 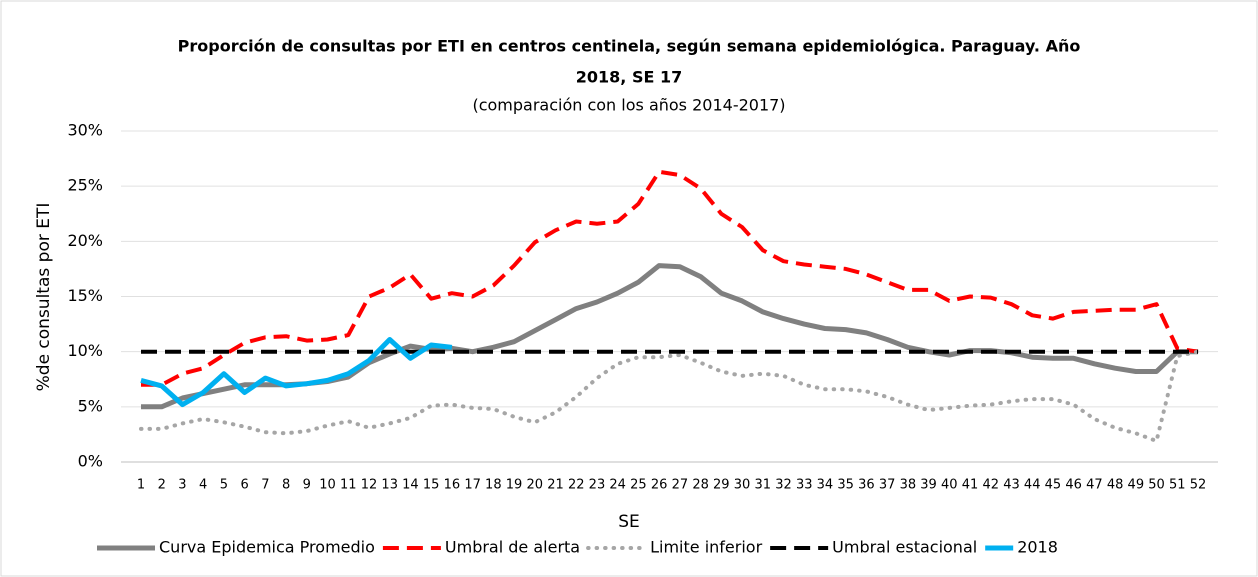 What do you see at coordinates (265, 485) in the screenshot?
I see `x-tick-label: 7` at bounding box center [265, 485].